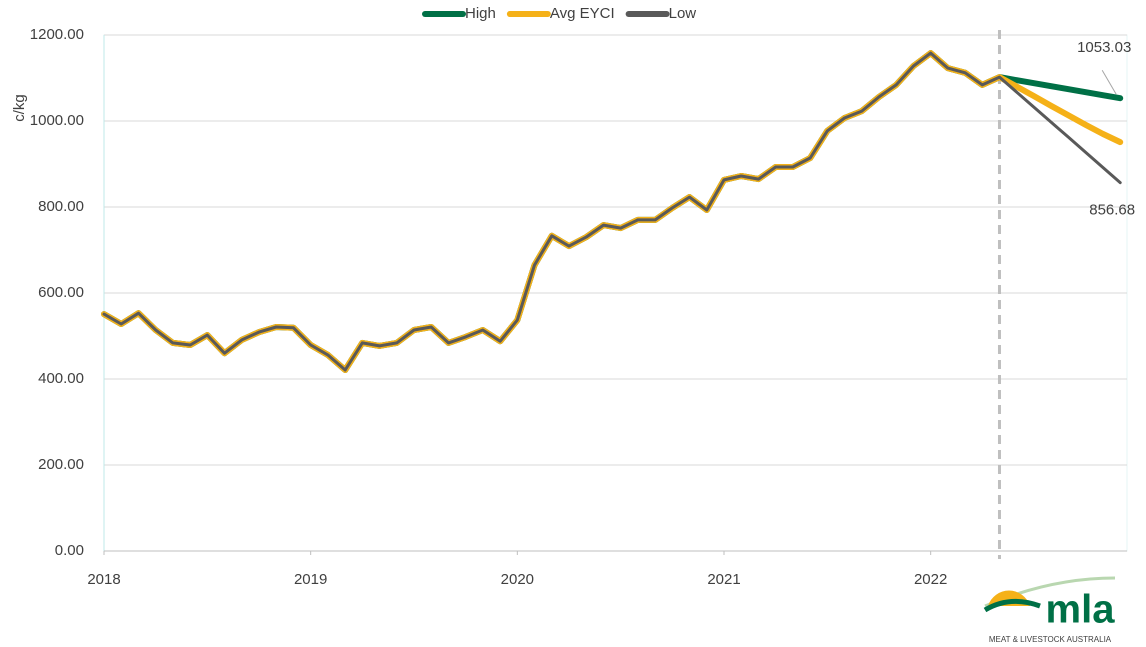 The width and height of the screenshot is (1146, 647). What do you see at coordinates (103, 579) in the screenshot?
I see `x-tick-label: 2018` at bounding box center [103, 579].